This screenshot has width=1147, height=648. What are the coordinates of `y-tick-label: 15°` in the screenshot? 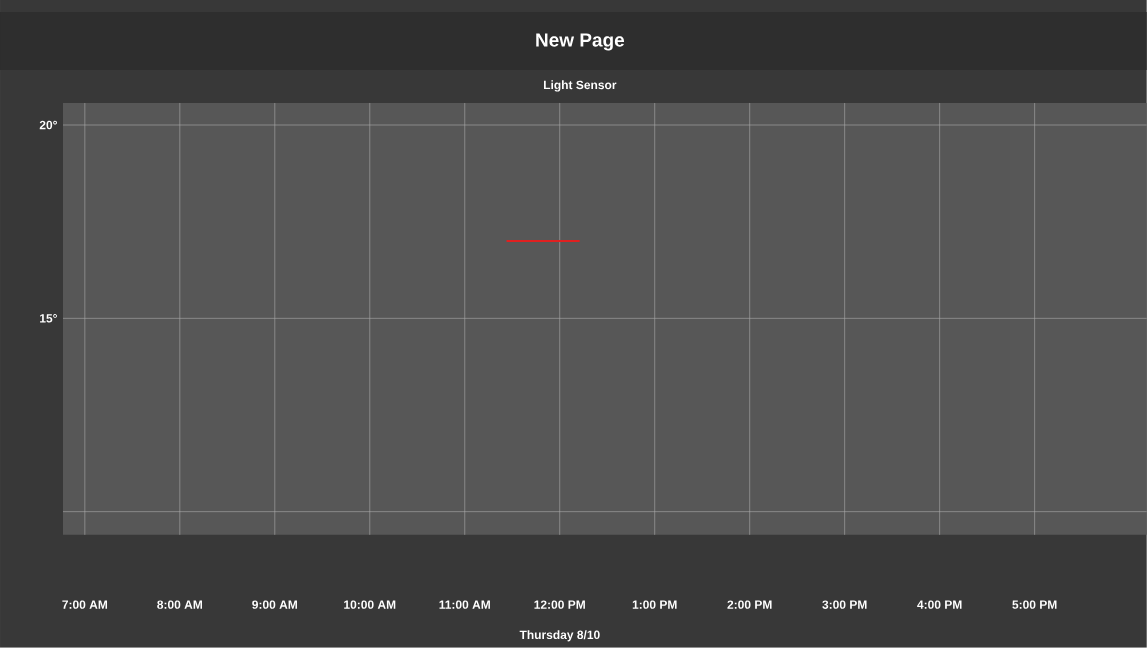 It's located at (48, 318).